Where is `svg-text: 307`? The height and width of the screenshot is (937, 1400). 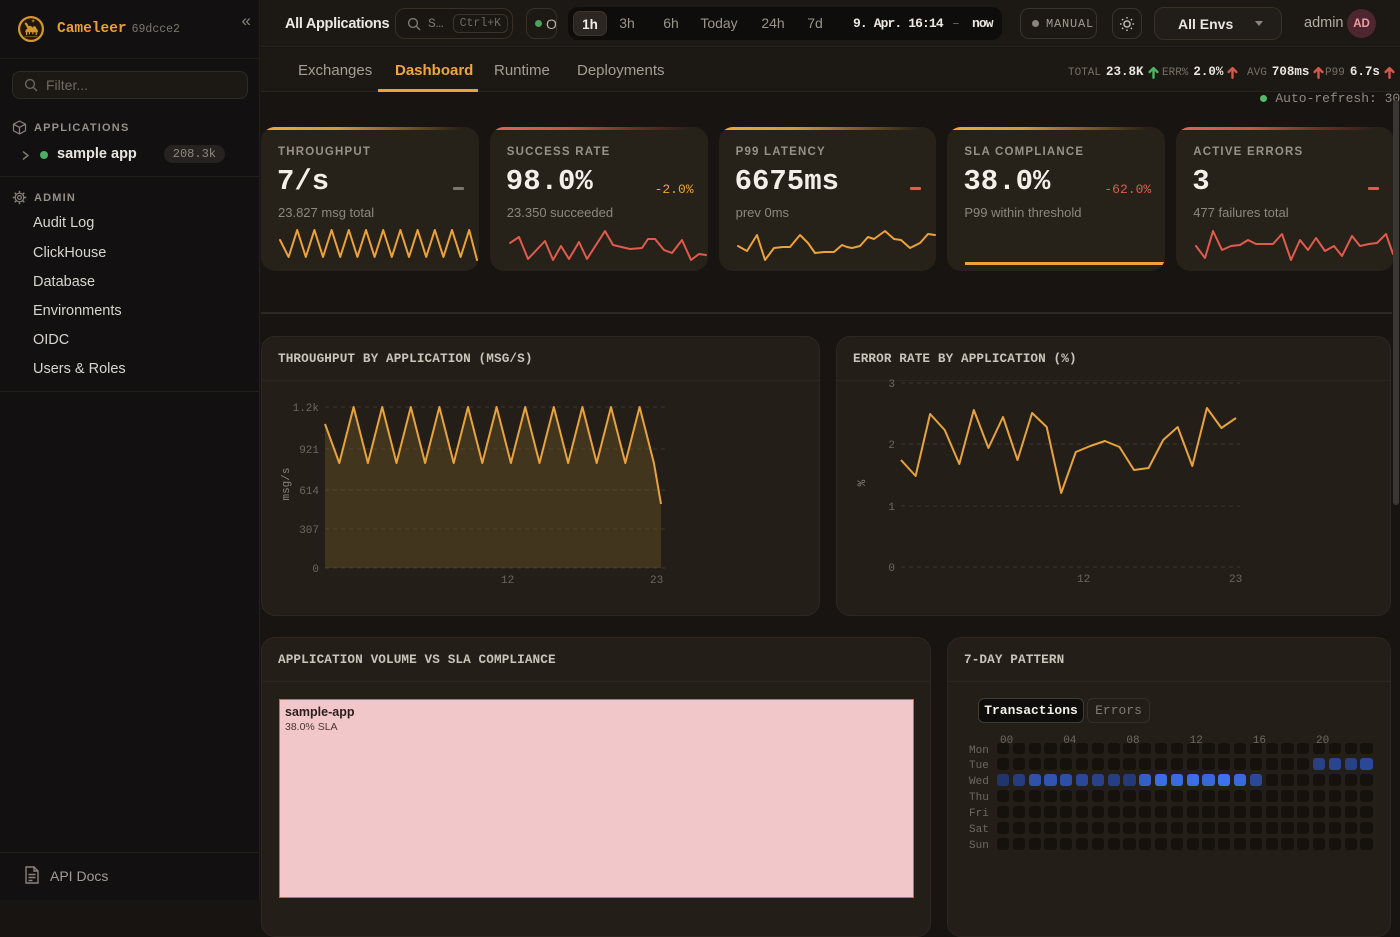 svg-text: 307 is located at coordinates (309, 531).